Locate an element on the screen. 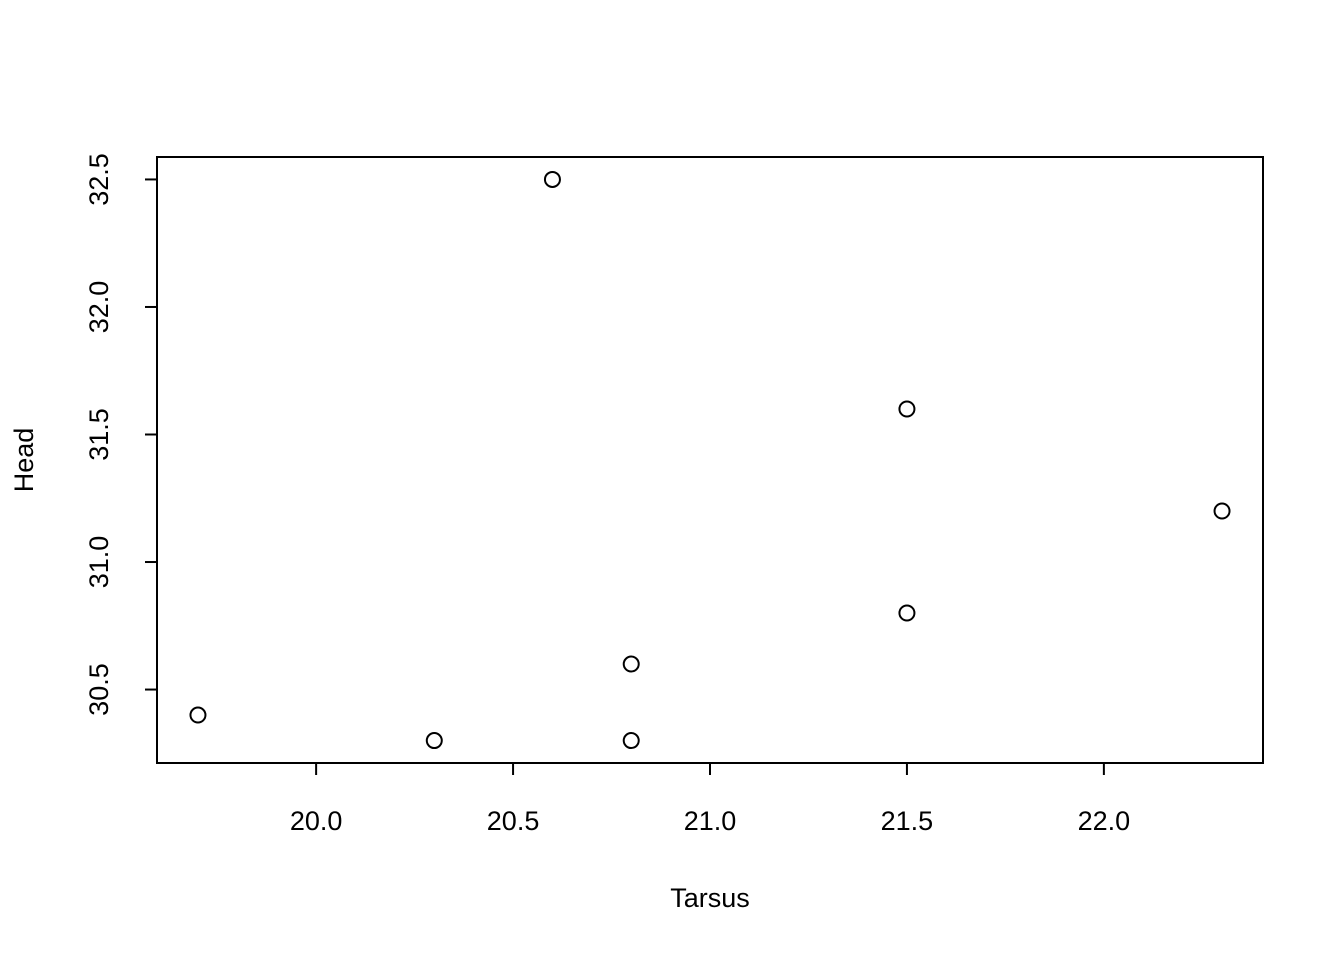  y-tick-label: 31.5 is located at coordinates (99, 434).